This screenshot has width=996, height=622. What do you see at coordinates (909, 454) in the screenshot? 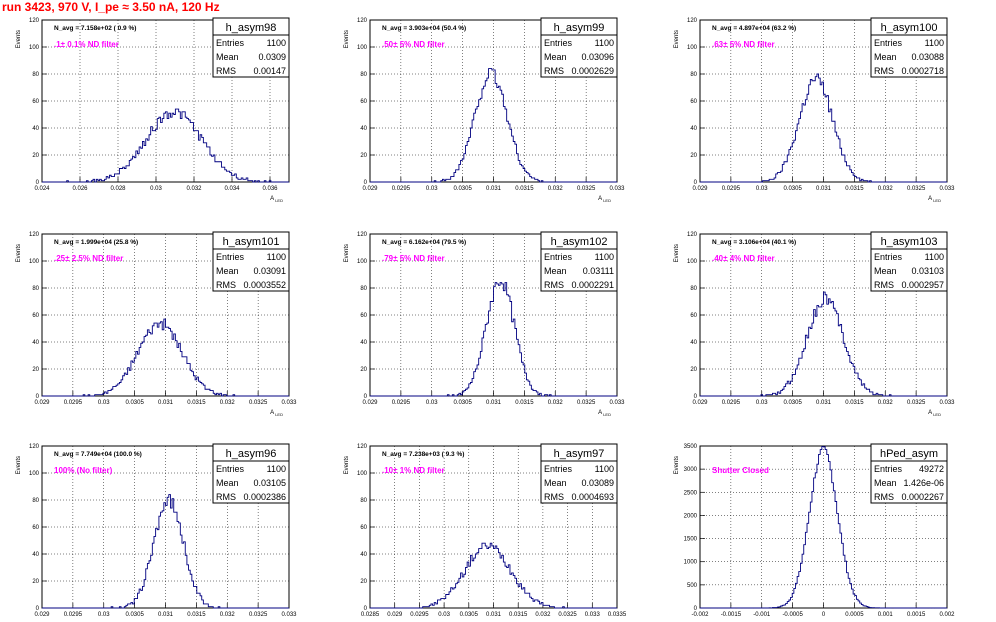
I see `histogram-title: hPed_asym` at bounding box center [909, 454].